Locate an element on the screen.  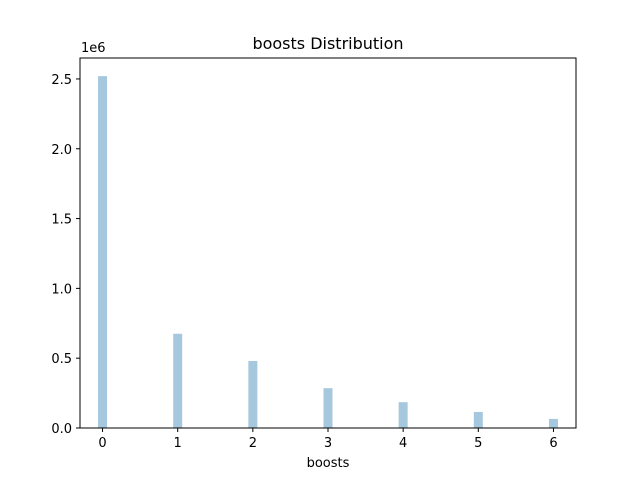
y-tick-label: 1.5 is located at coordinates (61, 220).